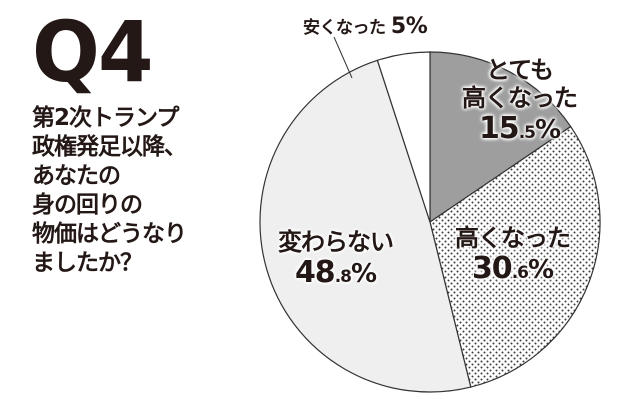 The image size is (640, 419). I want to click on label-unchanged-line1: 変わらない, so click(336, 242).